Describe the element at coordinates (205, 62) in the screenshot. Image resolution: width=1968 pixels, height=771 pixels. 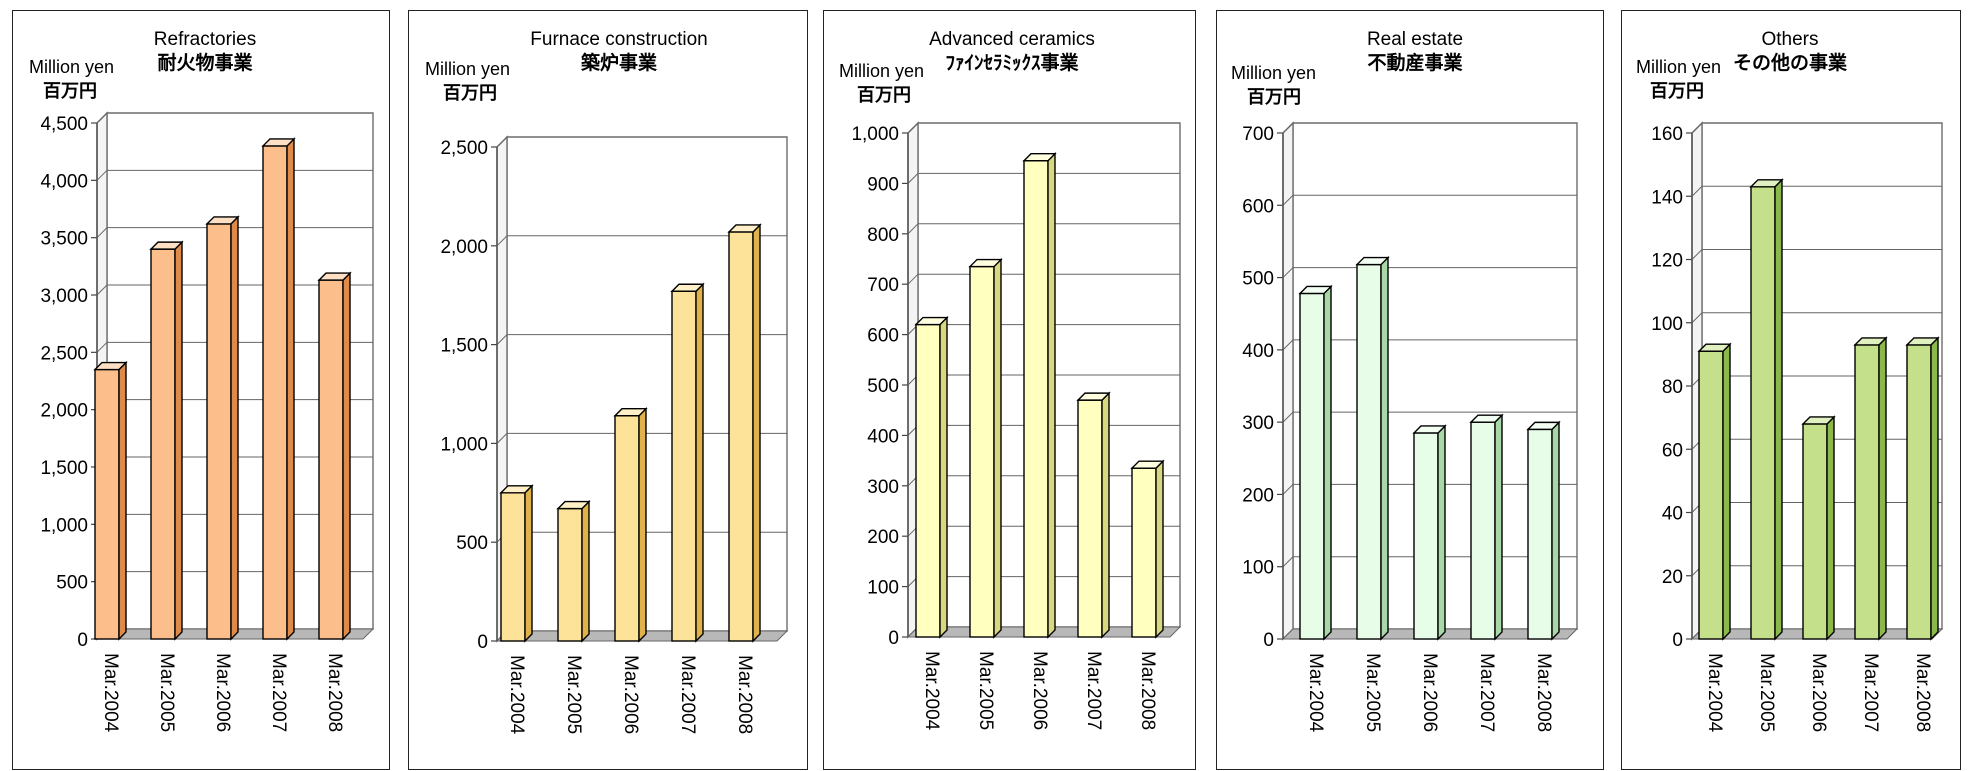
I see `chart-title-jp: 耐火物事業` at that location.